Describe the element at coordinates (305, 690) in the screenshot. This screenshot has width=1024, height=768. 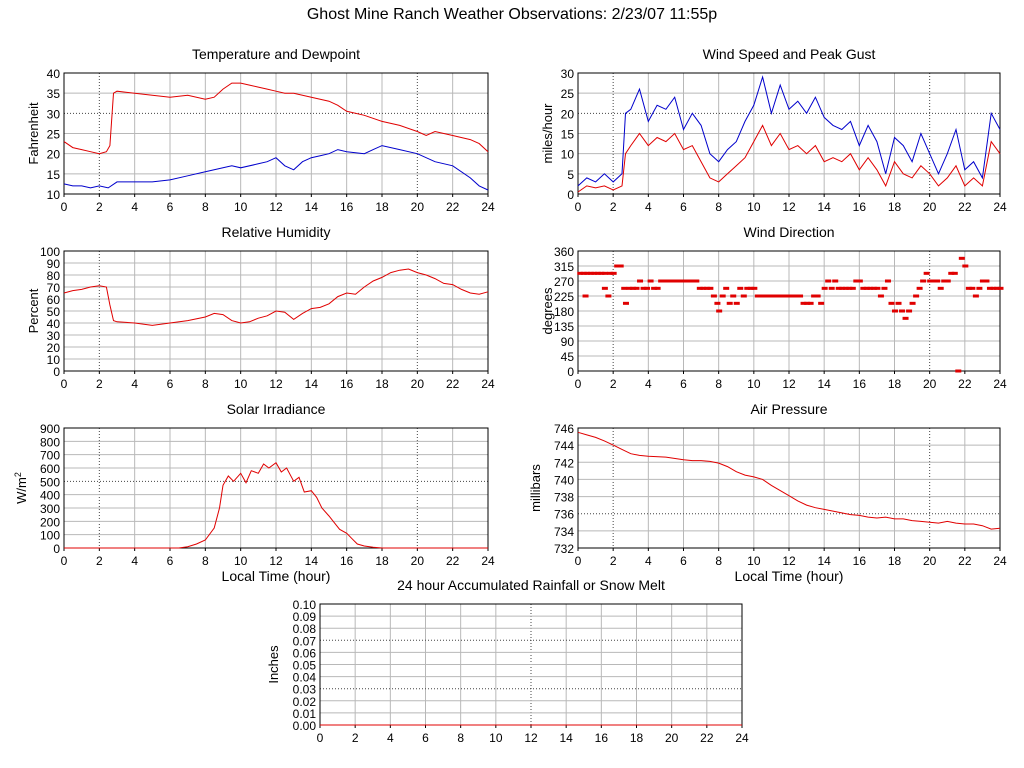
I see `y-tick-label: 0.03` at that location.